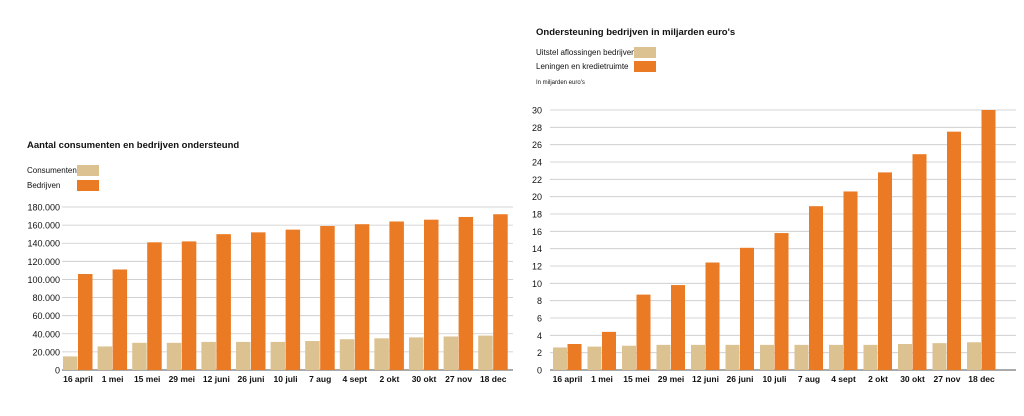 The width and height of the screenshot is (1024, 416). Describe the element at coordinates (539, 319) in the screenshot. I see `y-tick-label: 6` at that location.